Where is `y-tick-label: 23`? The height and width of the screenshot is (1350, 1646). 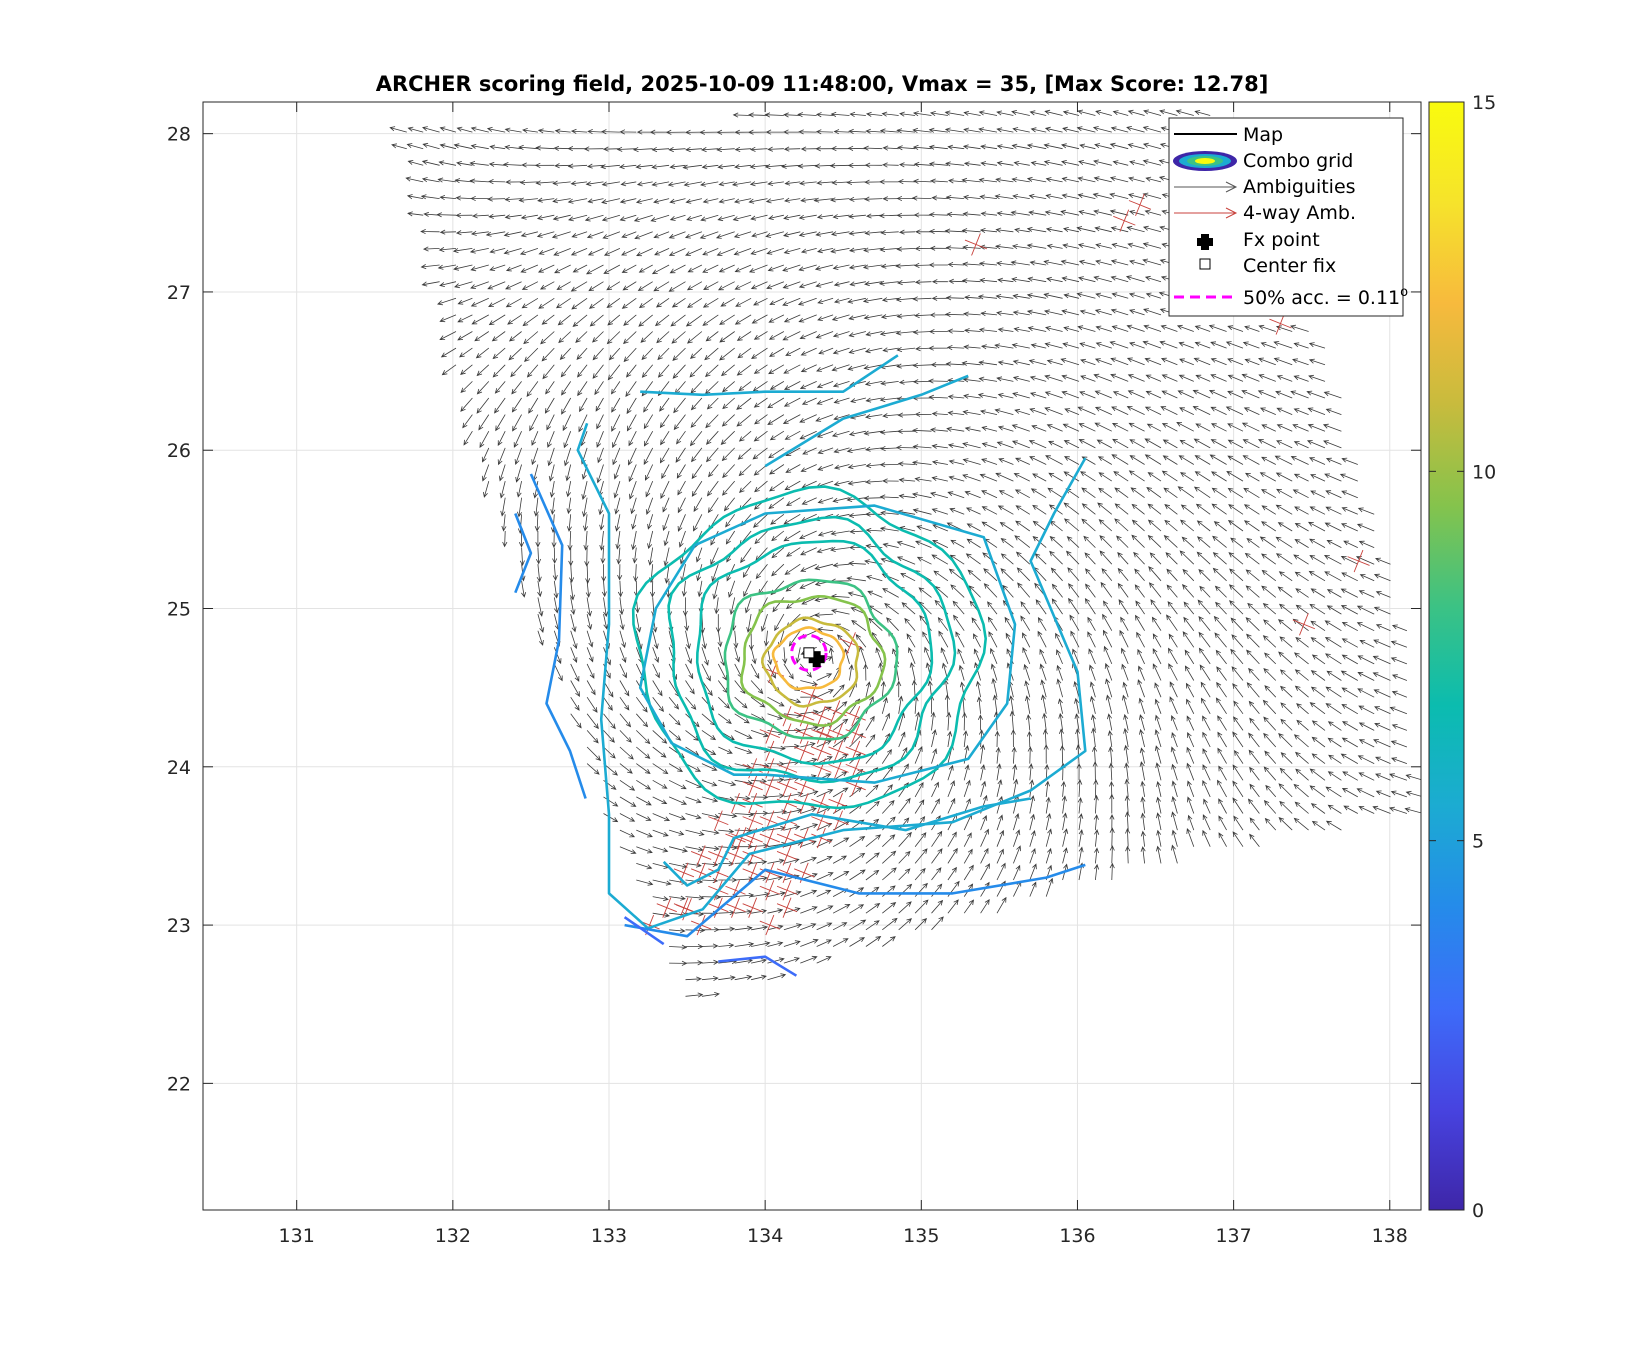 y-tick-label: 23 is located at coordinates (179, 926).